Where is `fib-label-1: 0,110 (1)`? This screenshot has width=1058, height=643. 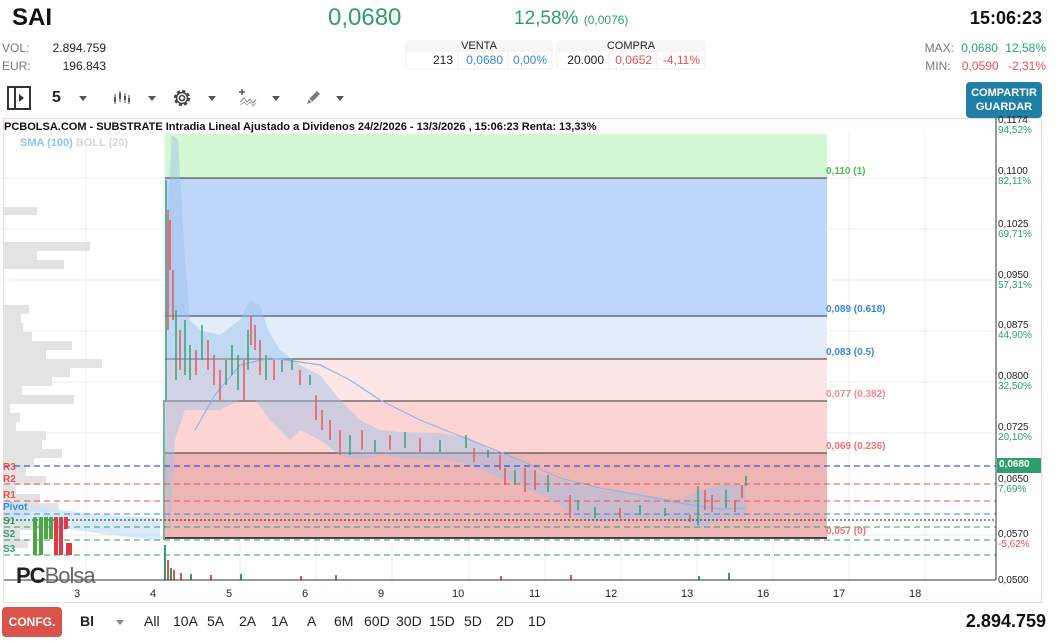 fib-label-1: 0,110 (1) is located at coordinates (846, 171).